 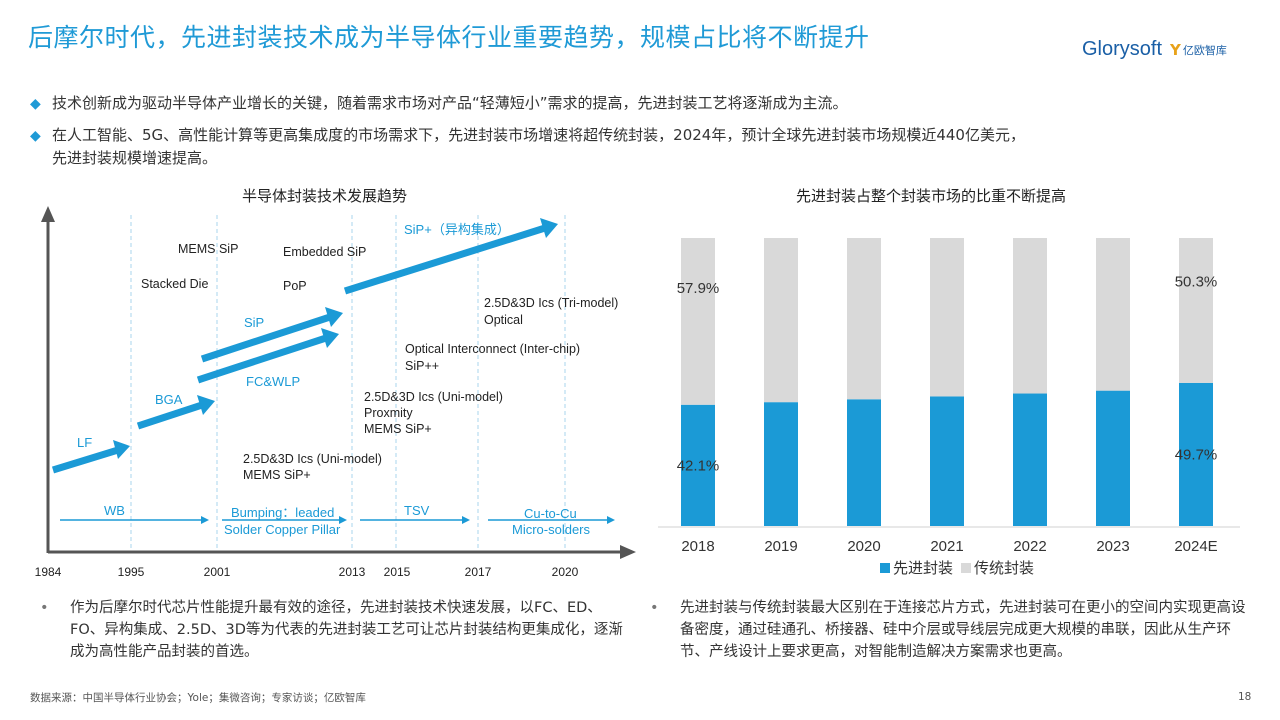 I want to click on bar-traditional-2018, so click(x=698, y=321).